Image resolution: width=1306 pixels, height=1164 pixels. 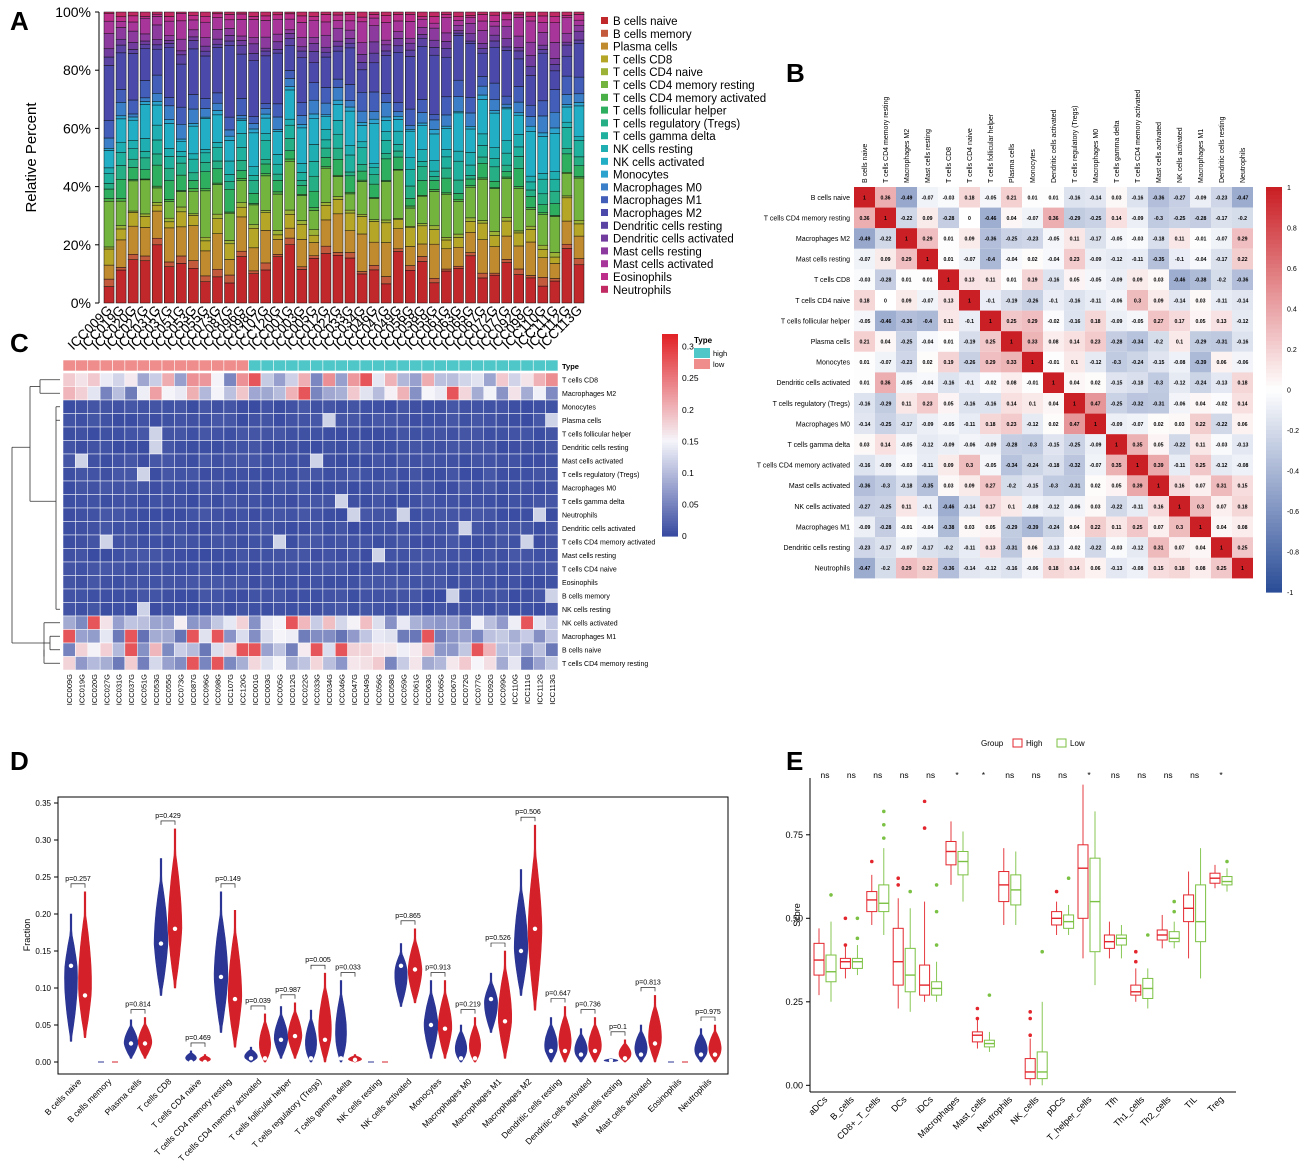 What do you see at coordinates (907, 156) in the screenshot?
I see `b-col-label: Macrophages M2` at bounding box center [907, 156].